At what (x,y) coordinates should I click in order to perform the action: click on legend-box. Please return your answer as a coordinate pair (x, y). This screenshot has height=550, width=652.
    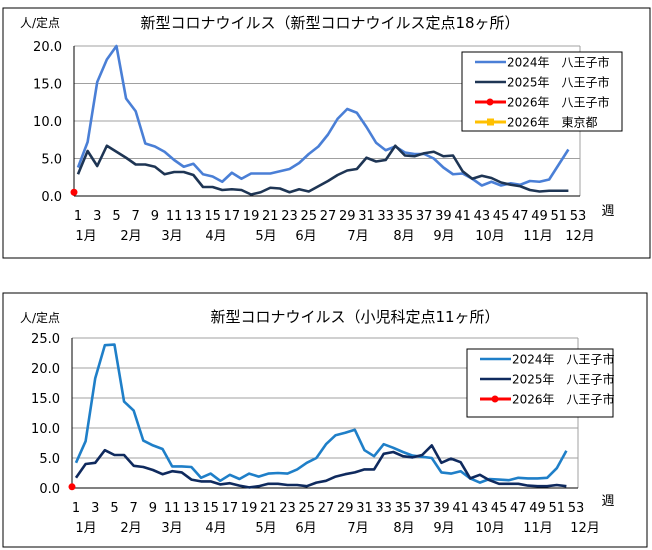
    Looking at the image, I should click on (540, 383).